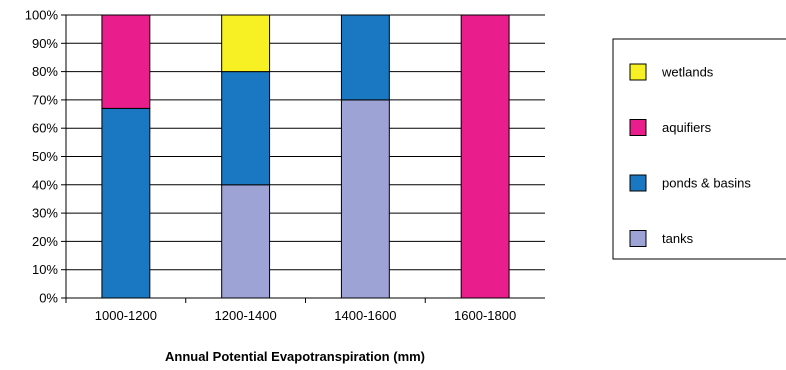  What do you see at coordinates (45, 241) in the screenshot?
I see `y-tick-label: 20%` at bounding box center [45, 241].